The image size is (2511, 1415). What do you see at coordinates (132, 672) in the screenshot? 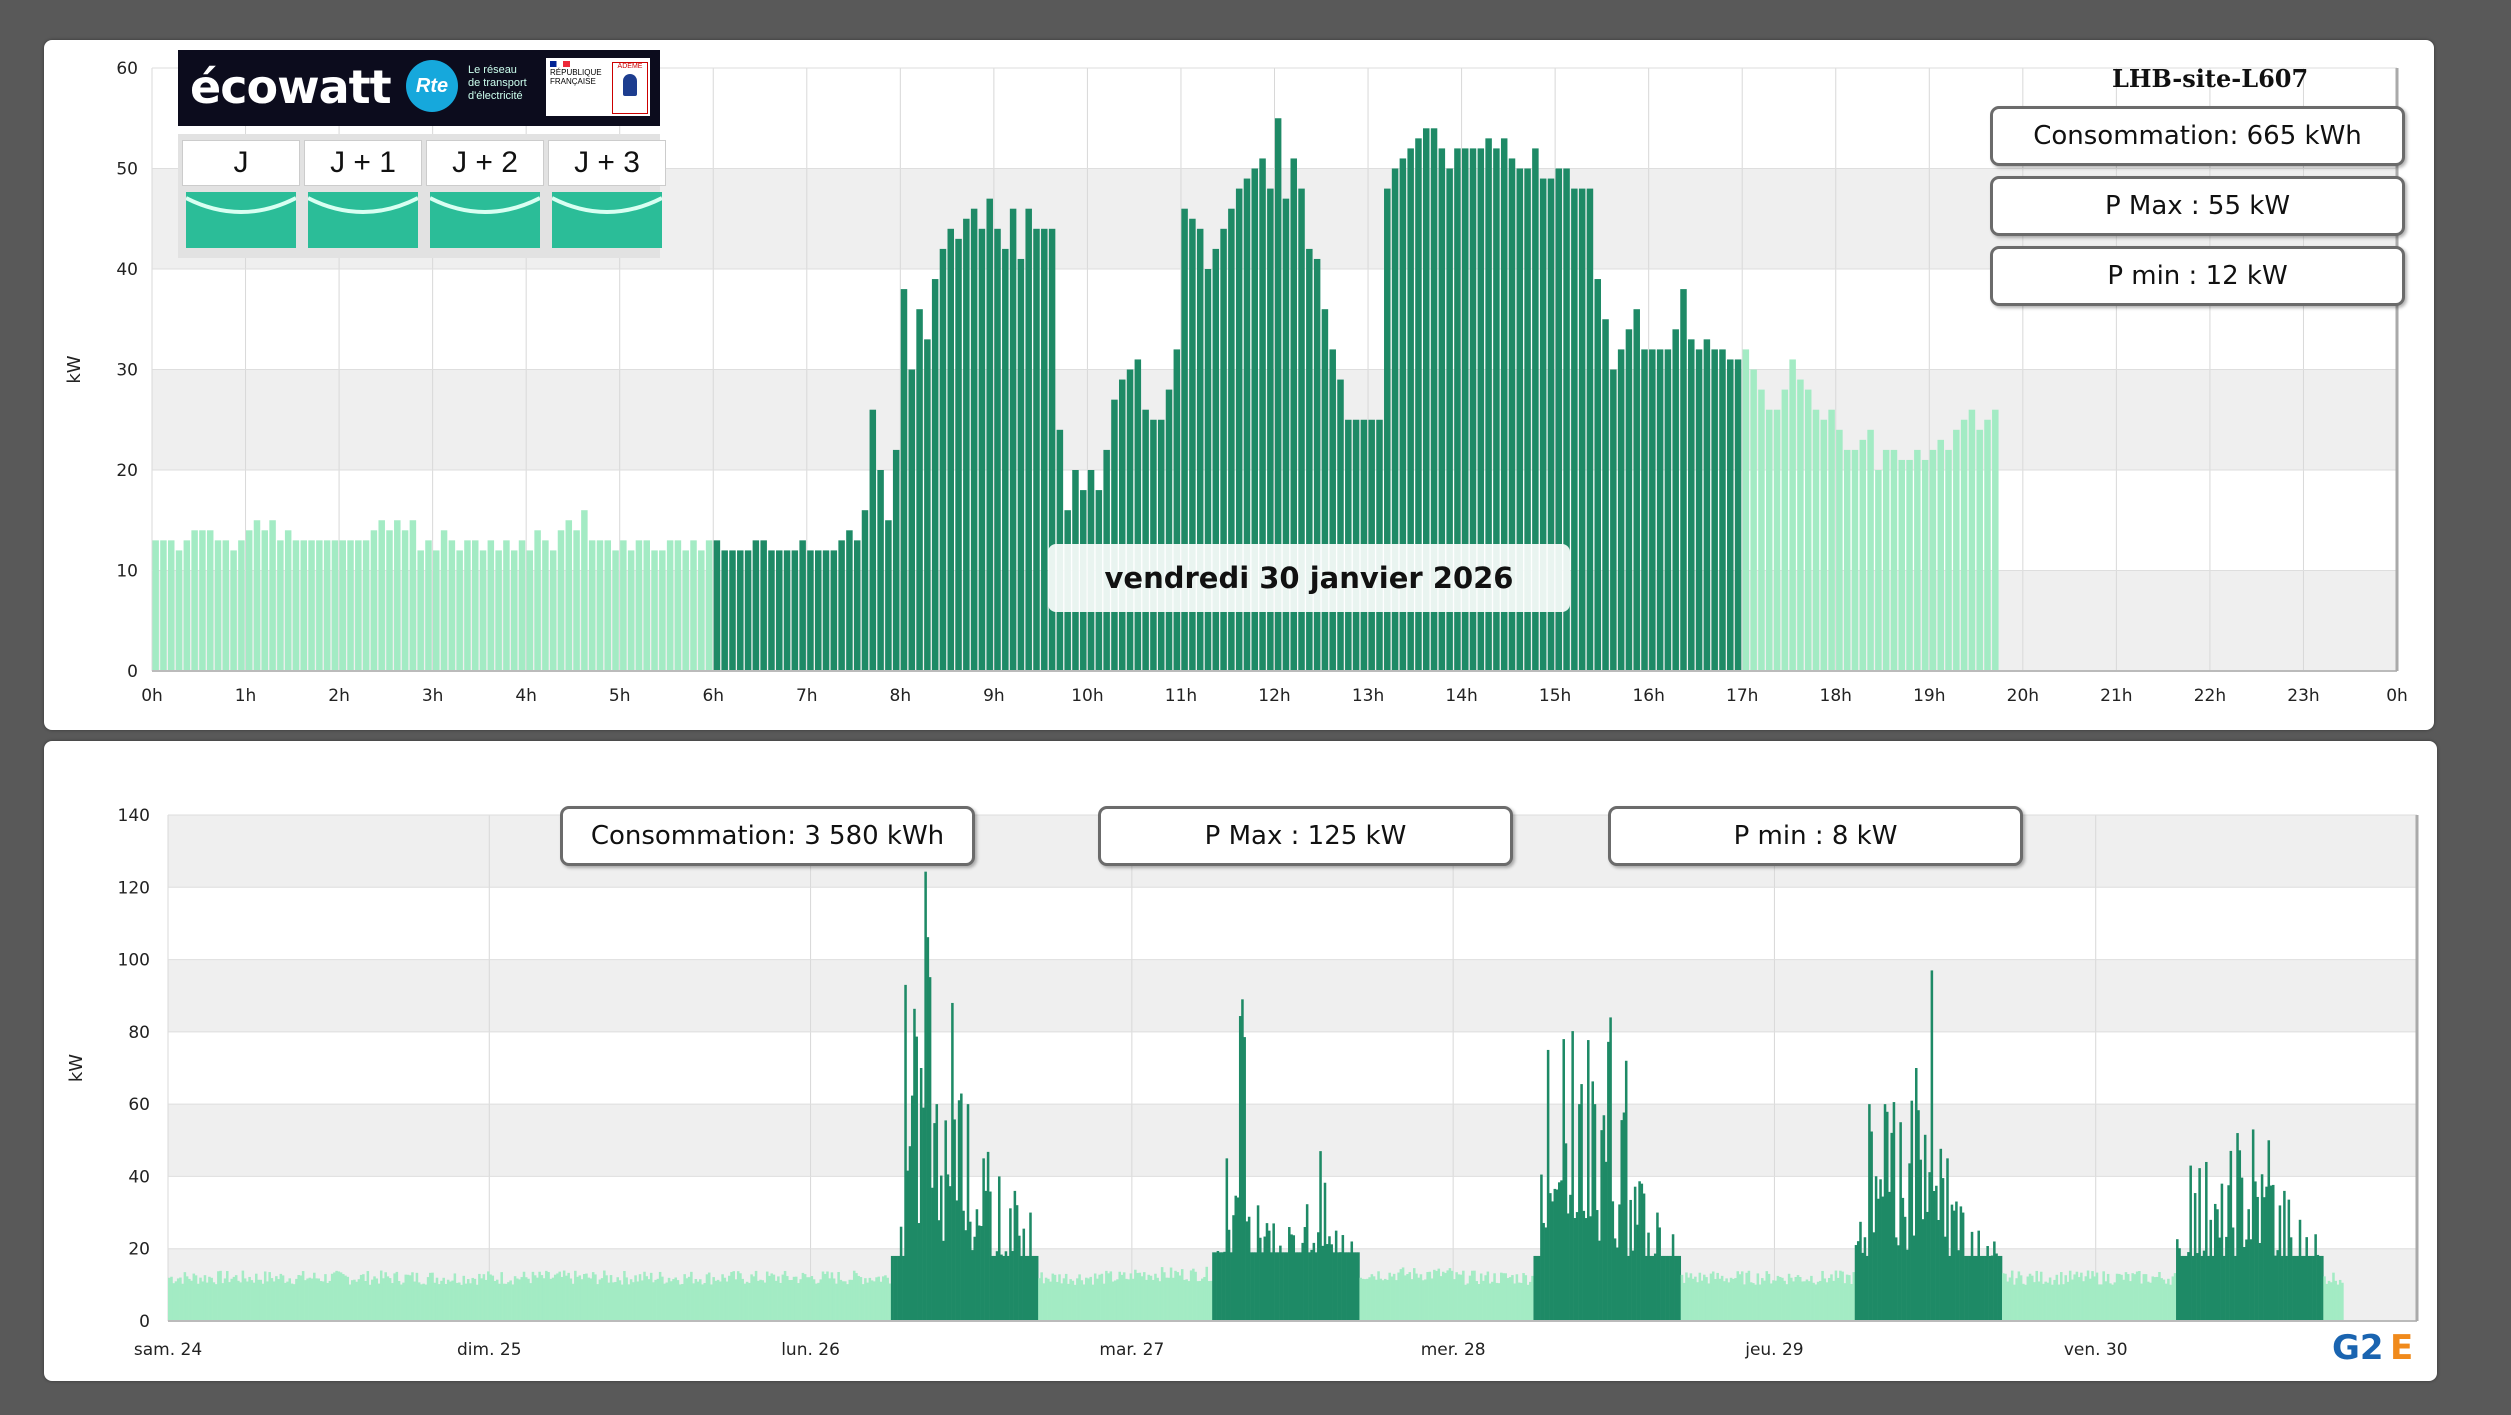
I see `y-tick-label: 0` at bounding box center [132, 672].